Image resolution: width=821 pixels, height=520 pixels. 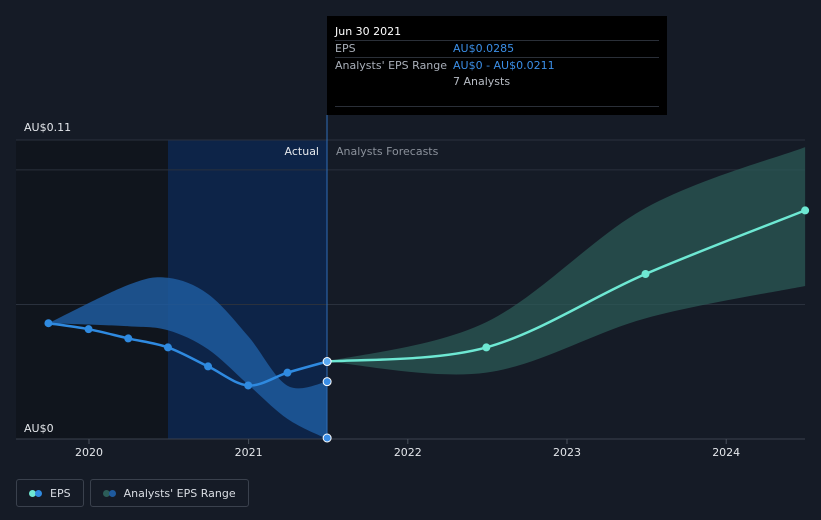 What do you see at coordinates (504, 65) in the screenshot?
I see `tooltip-range-value: AU$0 - AU$0.0211` at bounding box center [504, 65].